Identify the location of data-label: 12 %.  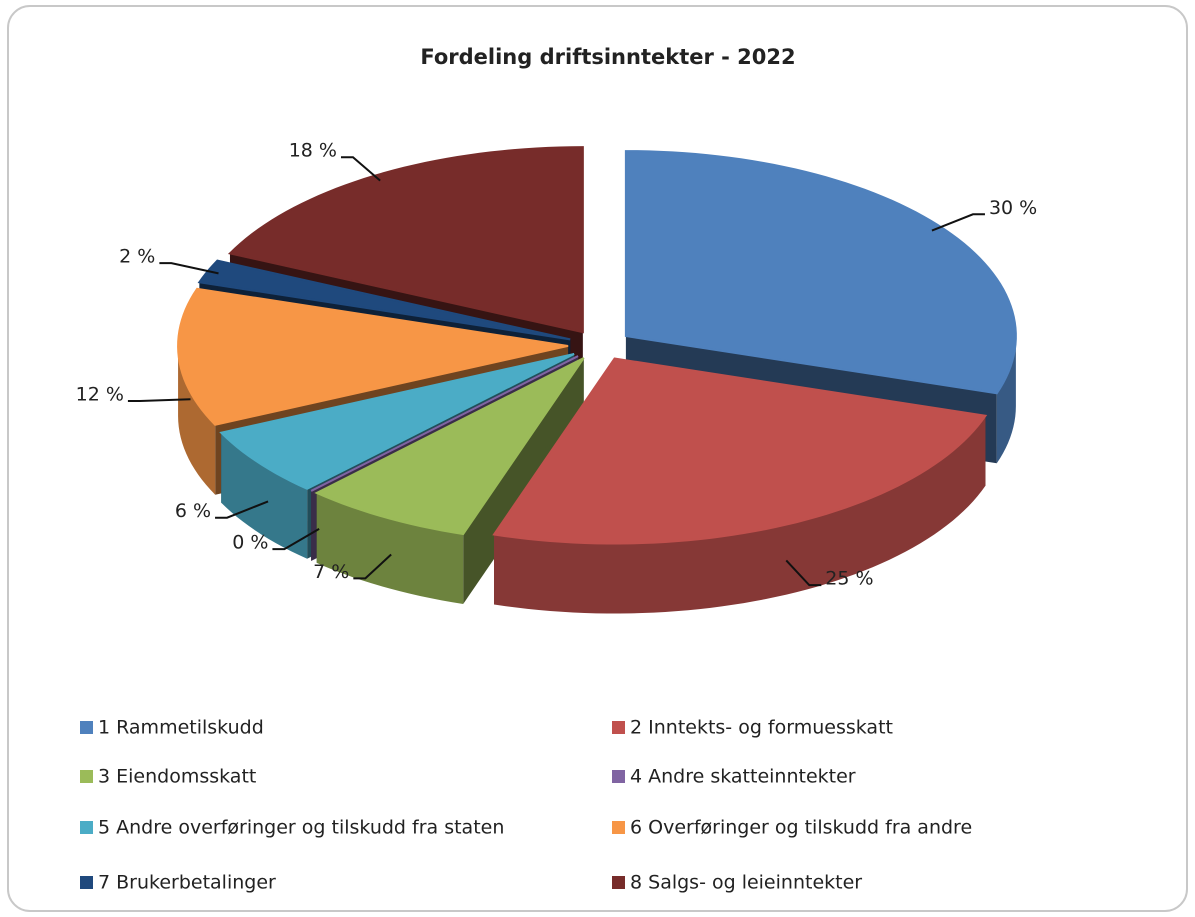
(100, 394).